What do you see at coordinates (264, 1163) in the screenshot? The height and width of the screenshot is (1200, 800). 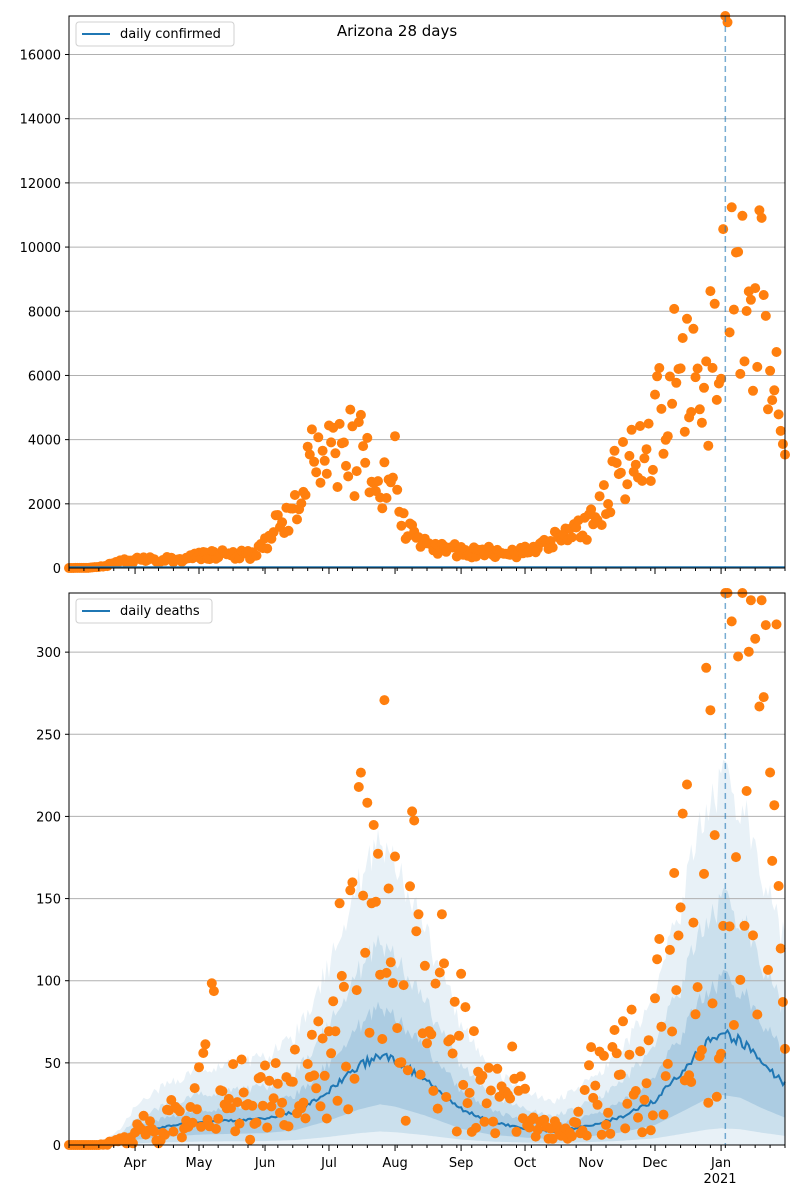 I see `x-tick-label: Jun` at bounding box center [264, 1163].